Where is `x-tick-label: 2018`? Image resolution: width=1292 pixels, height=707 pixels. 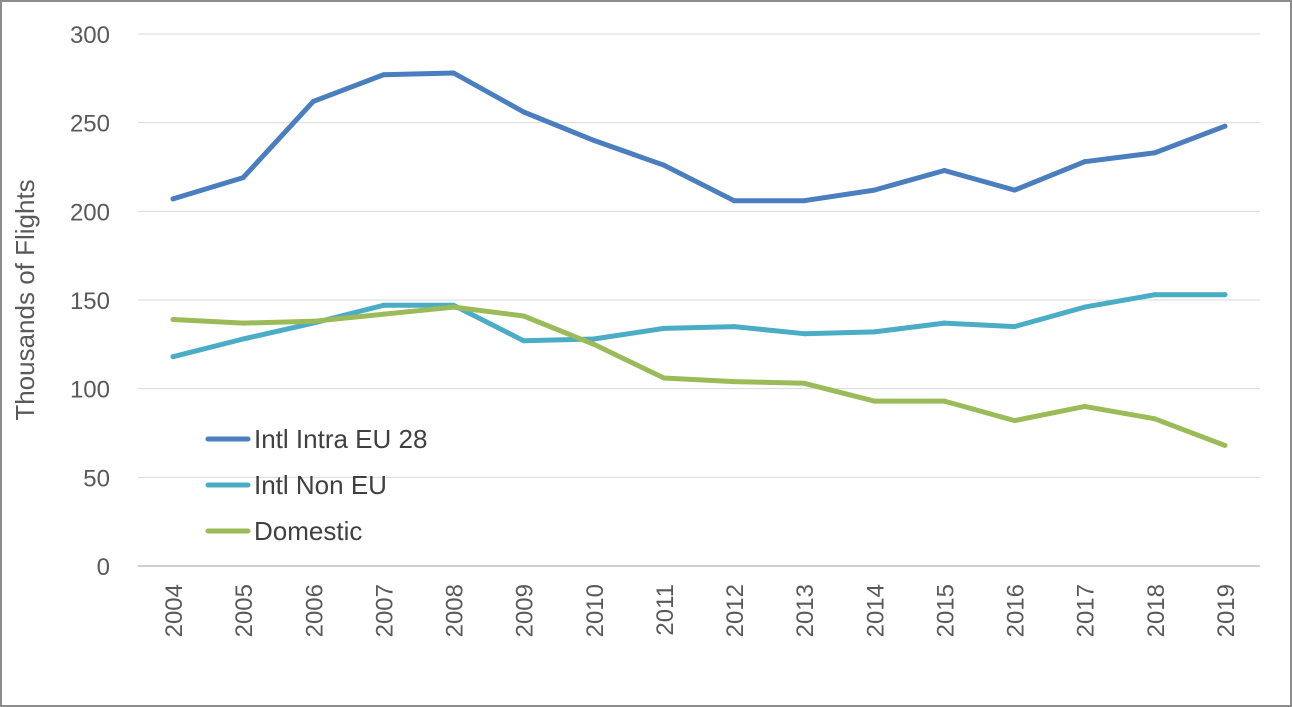
x-tick-label: 2018 is located at coordinates (1156, 610).